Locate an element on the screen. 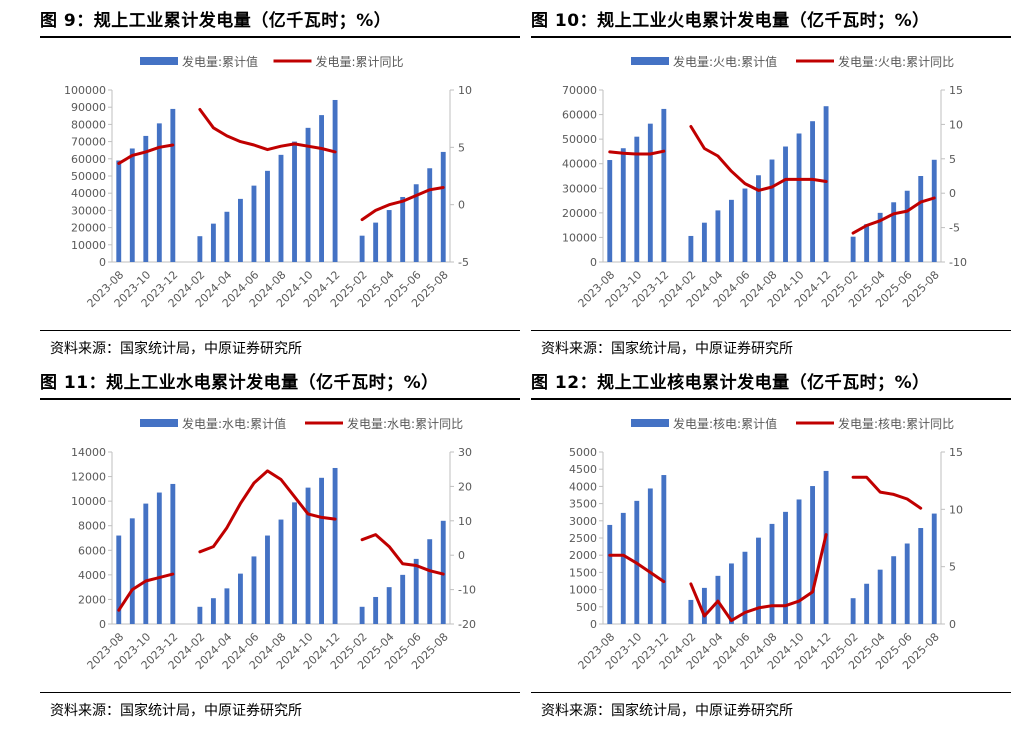 The image size is (1032, 749). y-left-tick-label: 50000 is located at coordinates (88, 176).